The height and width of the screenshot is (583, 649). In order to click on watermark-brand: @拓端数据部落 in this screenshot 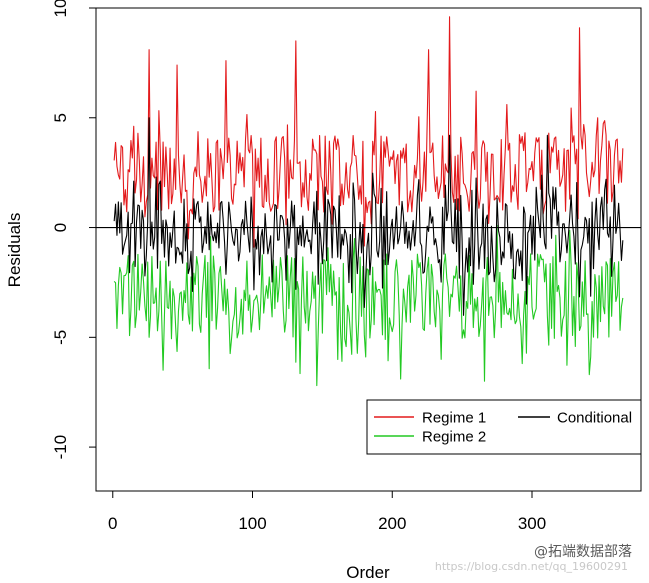, I will do `click(583, 552)`.